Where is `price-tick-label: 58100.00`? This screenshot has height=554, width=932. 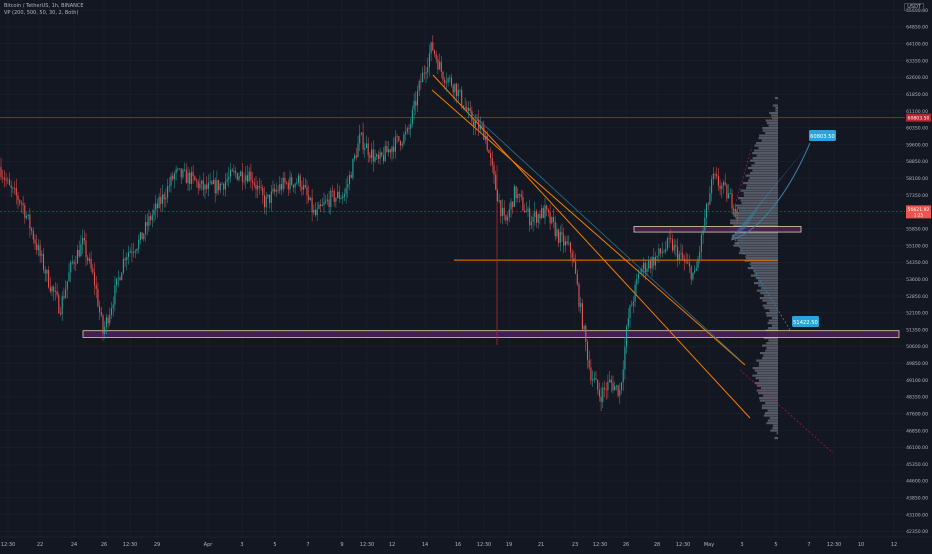
price-tick-label: 58100.00 is located at coordinates (917, 179).